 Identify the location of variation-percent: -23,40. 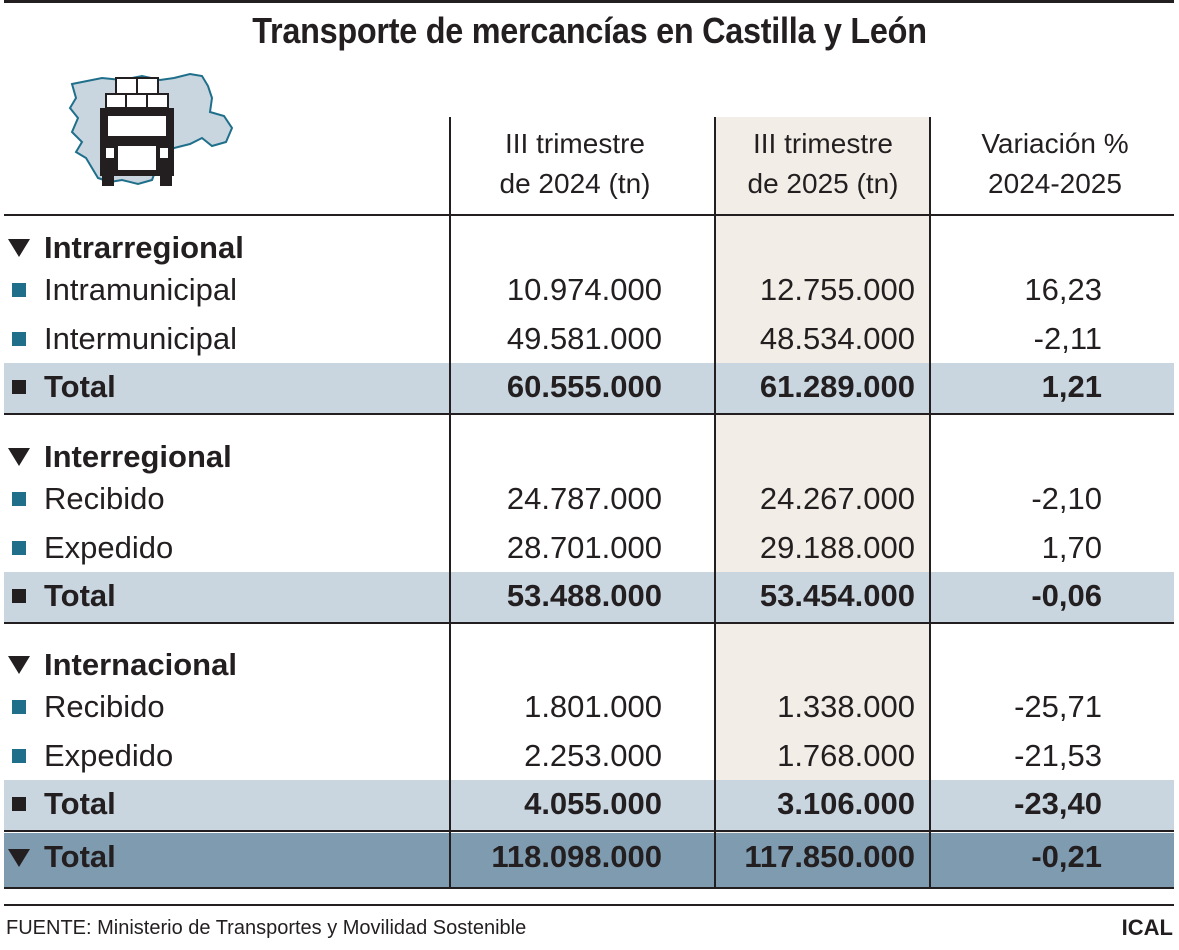
(1058, 803).